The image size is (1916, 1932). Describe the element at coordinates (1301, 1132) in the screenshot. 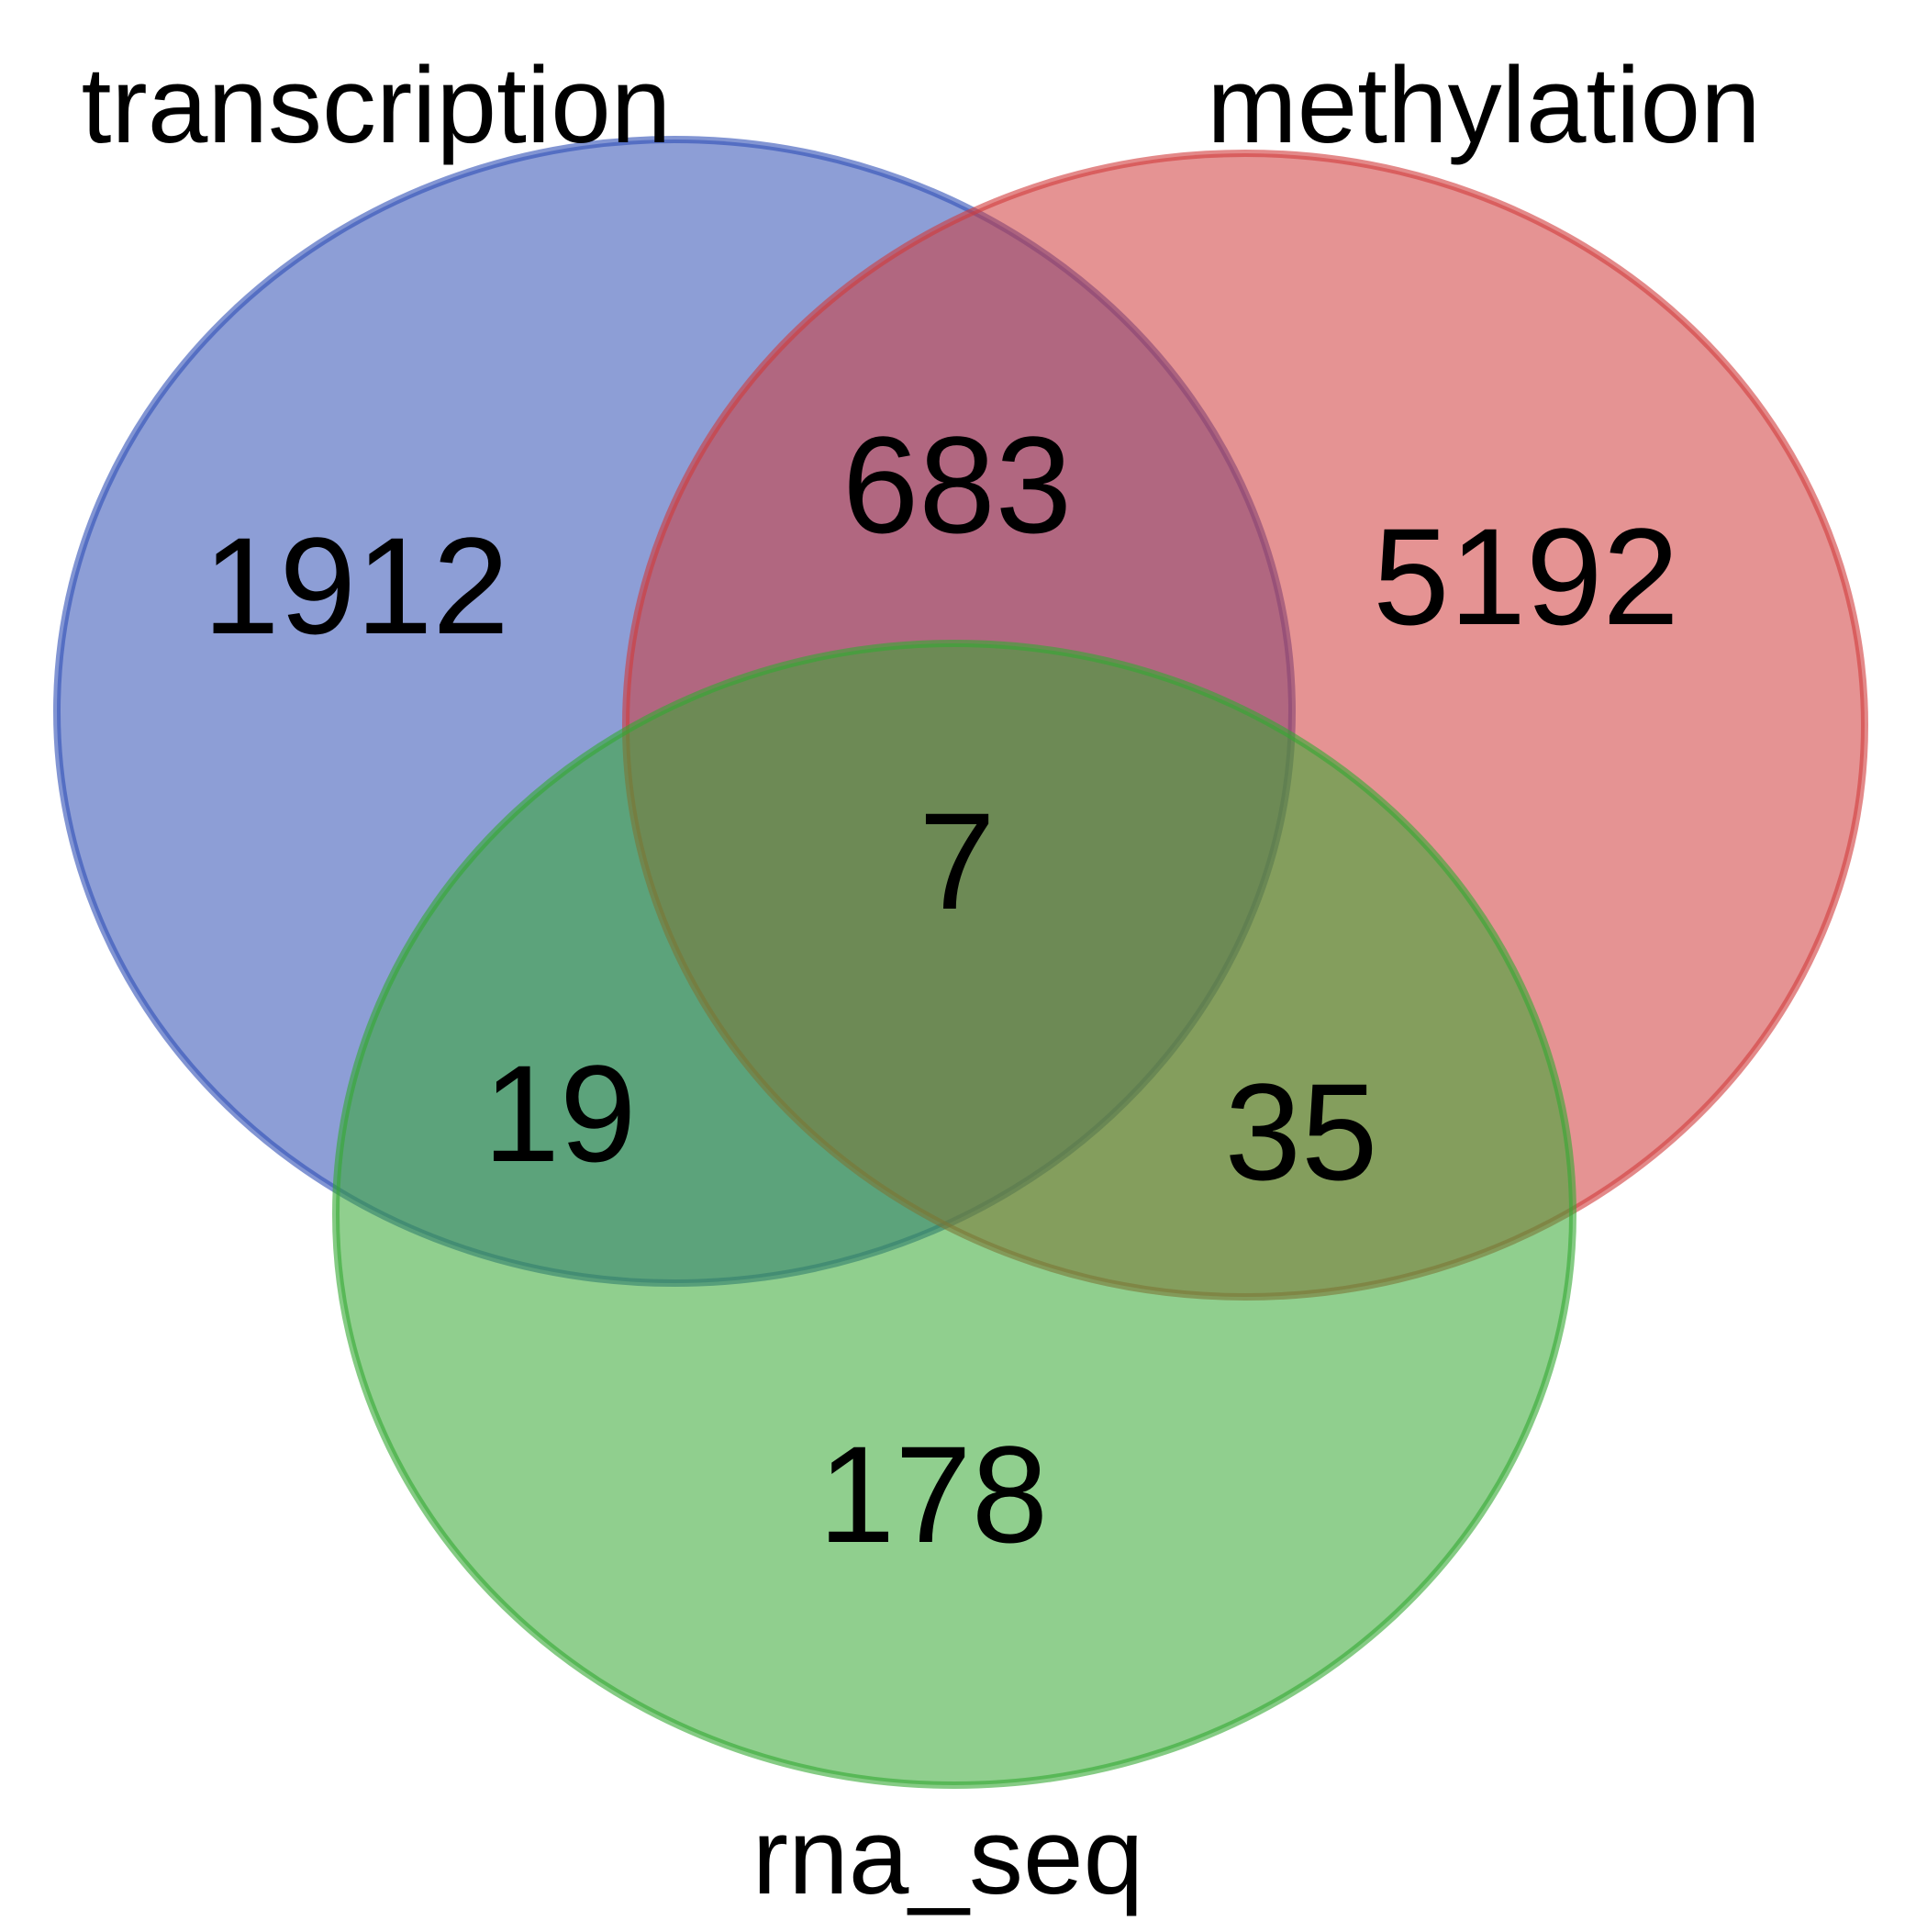

I see `methylation-rna-seq-count: 35` at that location.